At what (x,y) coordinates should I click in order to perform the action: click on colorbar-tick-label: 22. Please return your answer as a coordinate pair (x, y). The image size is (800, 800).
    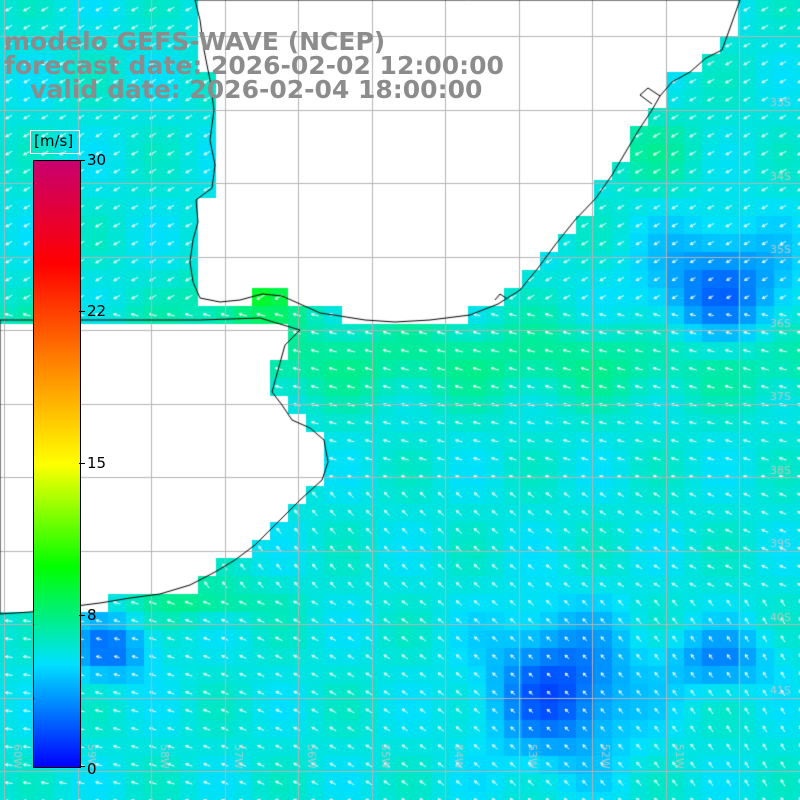
    Looking at the image, I should click on (97, 311).